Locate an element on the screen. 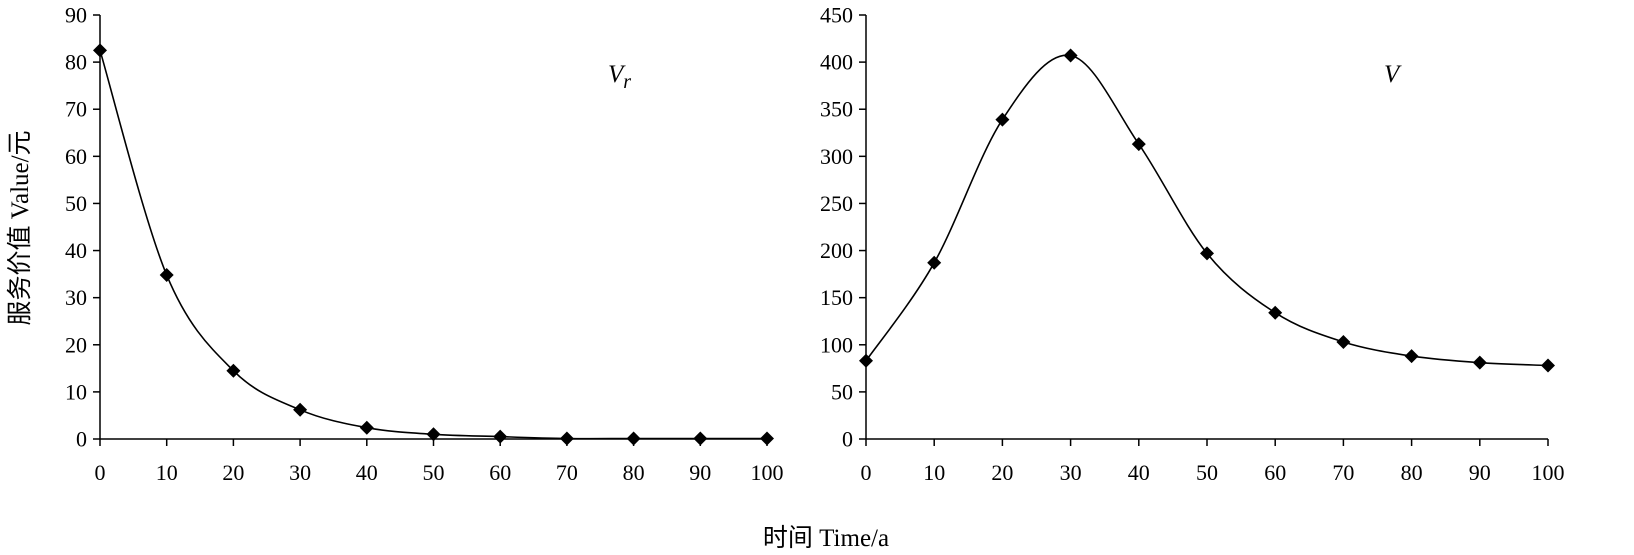 This screenshot has width=1634, height=555. y-axis-title: 服务价值 Value/元 is located at coordinates (20, 227).